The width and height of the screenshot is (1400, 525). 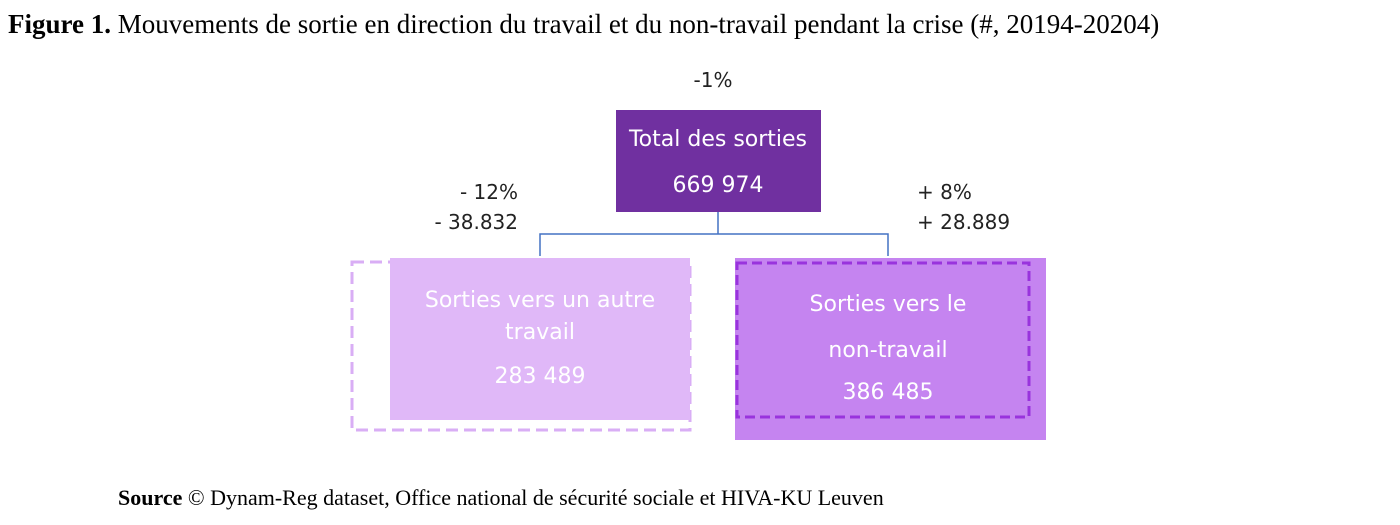 I want to click on right-box, so click(x=890, y=349).